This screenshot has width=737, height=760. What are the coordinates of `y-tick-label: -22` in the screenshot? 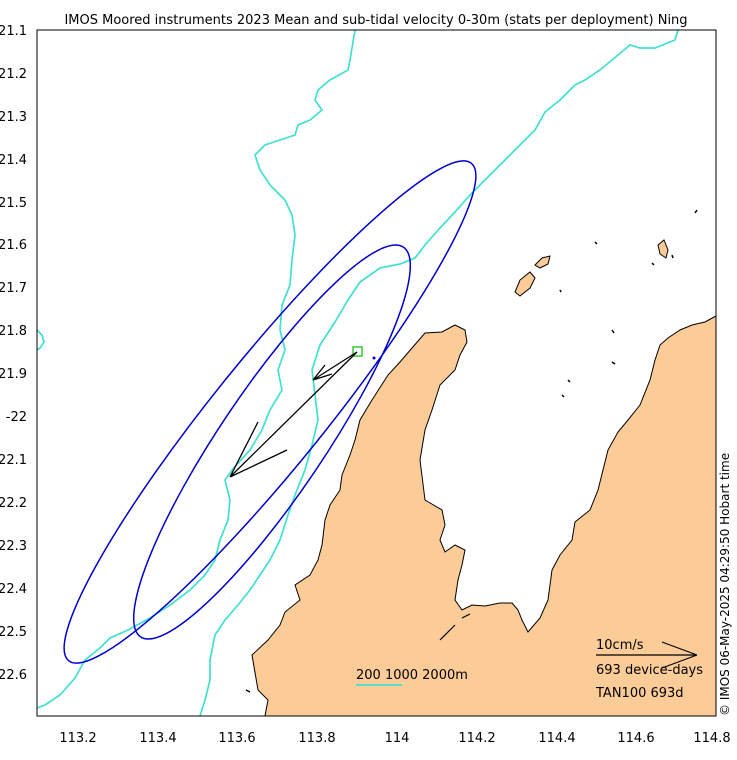 It's located at (16, 417).